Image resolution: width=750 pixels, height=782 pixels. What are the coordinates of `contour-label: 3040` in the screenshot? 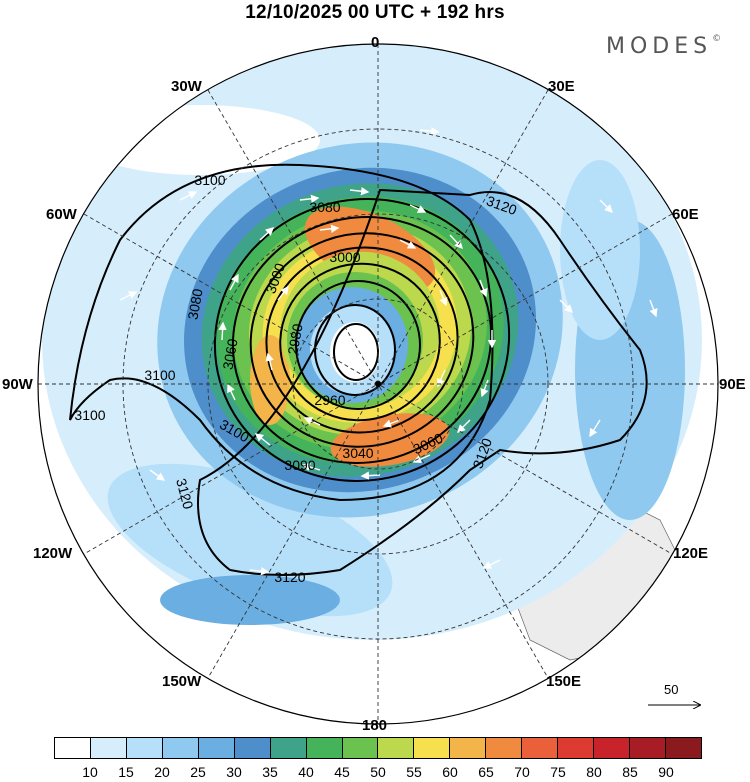 It's located at (357, 453).